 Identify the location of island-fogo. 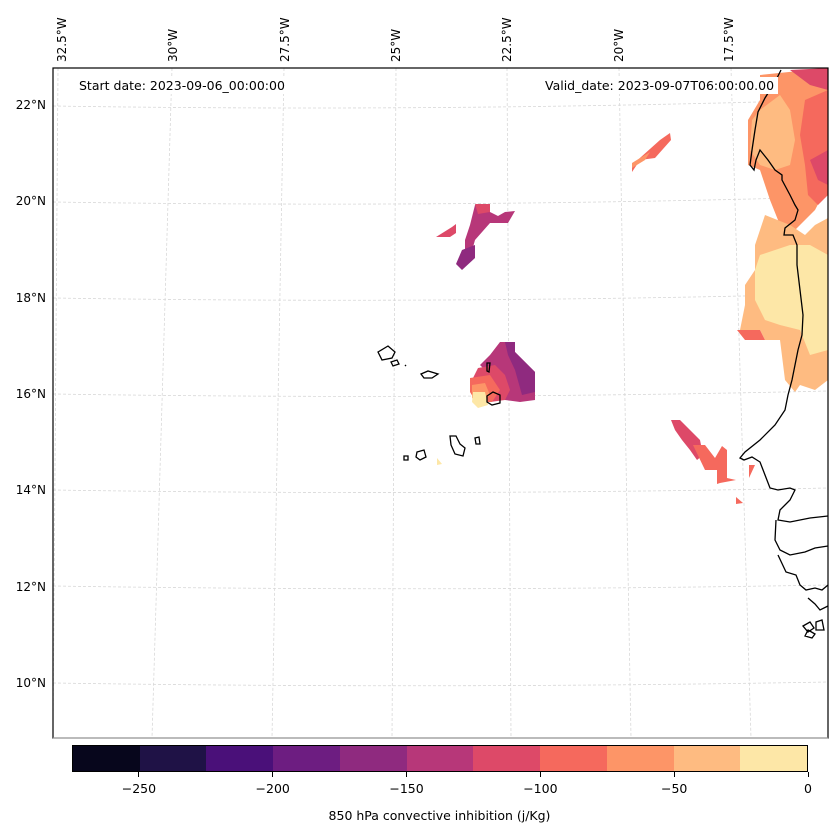
(421, 455).